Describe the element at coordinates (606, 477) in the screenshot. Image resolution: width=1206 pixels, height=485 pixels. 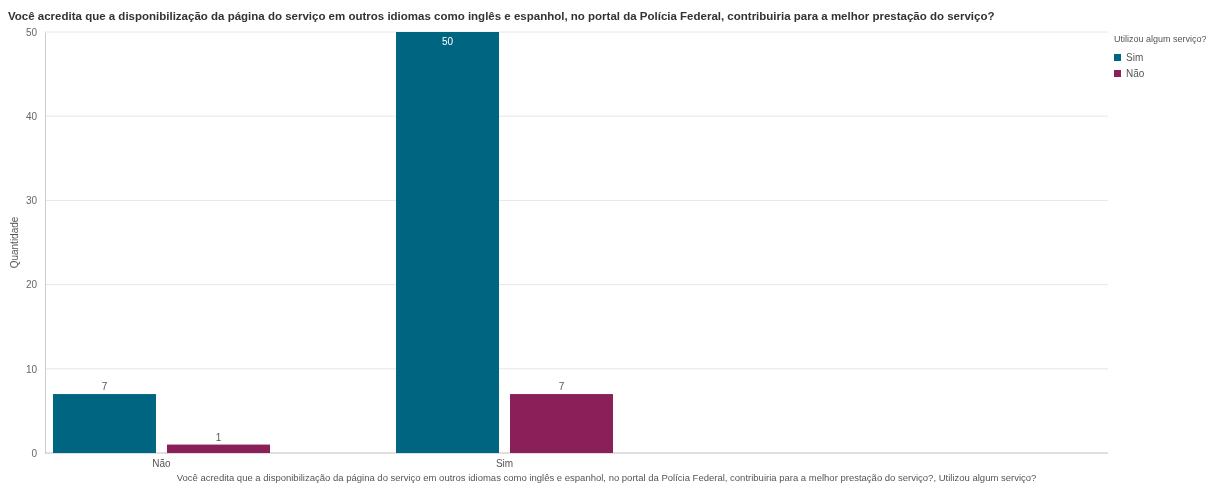
I see `x-axis-title: Você acredita que a disponibilização da página do serviço em outros idiomas como inglês e espanhol, no portal da Polícia Federal, contribuiria para a melhor prestação do serviço?, Utilizou algum serviço?` at that location.